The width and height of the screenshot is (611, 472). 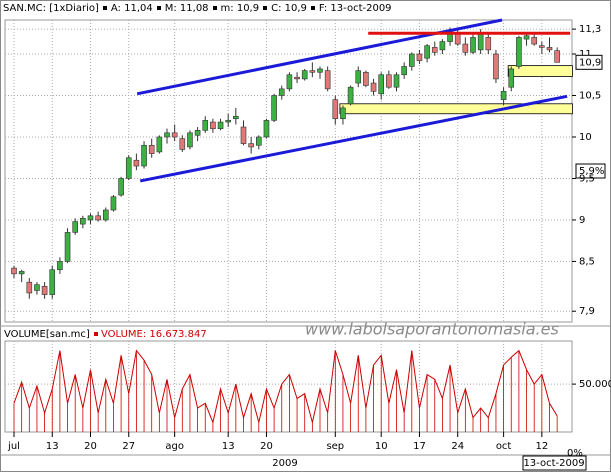 I want to click on x-tick-label: 17, so click(x=419, y=446).